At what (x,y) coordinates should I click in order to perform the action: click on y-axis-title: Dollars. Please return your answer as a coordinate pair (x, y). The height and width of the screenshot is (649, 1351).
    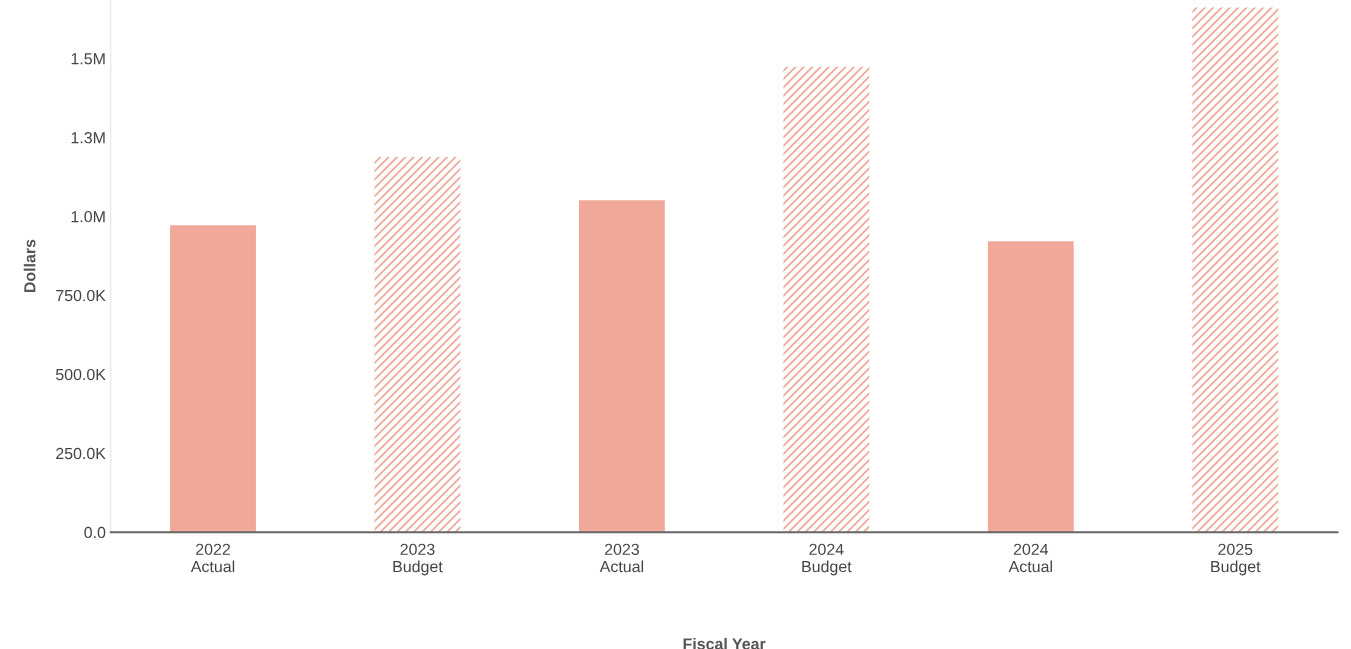
    Looking at the image, I should click on (29, 266).